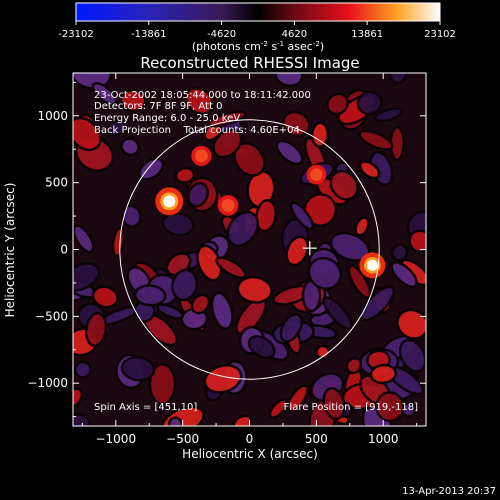 This screenshot has height=500, width=500. Describe the element at coordinates (10, 250) in the screenshot. I see `y-axis-label: Heliocentric Y (arcsec)` at that location.